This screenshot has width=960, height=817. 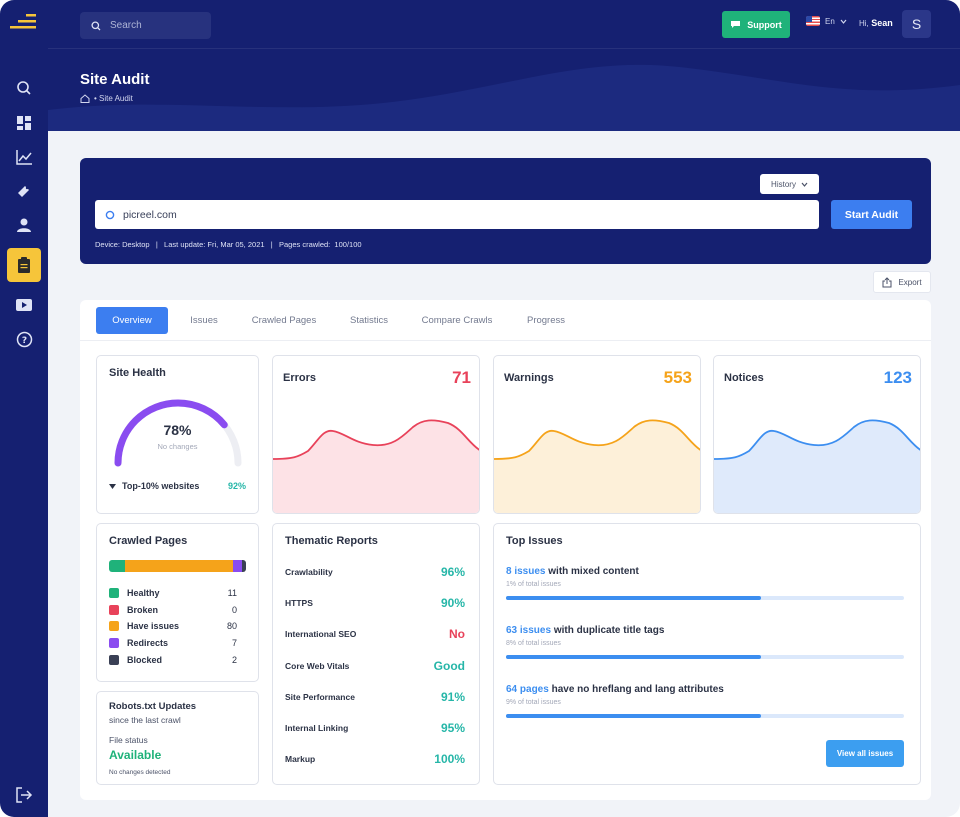 What do you see at coordinates (871, 214) in the screenshot?
I see `start-audit-button: Start Audit` at bounding box center [871, 214].